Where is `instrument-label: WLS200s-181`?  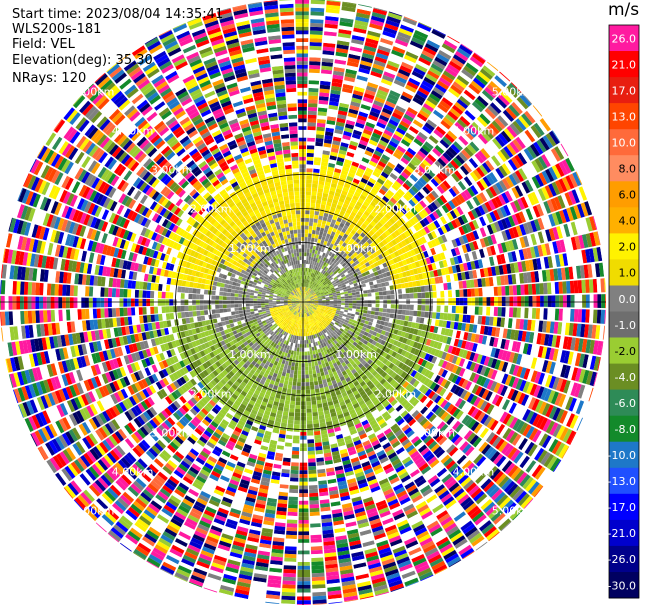 instrument-label: WLS200s-181 is located at coordinates (57, 29).